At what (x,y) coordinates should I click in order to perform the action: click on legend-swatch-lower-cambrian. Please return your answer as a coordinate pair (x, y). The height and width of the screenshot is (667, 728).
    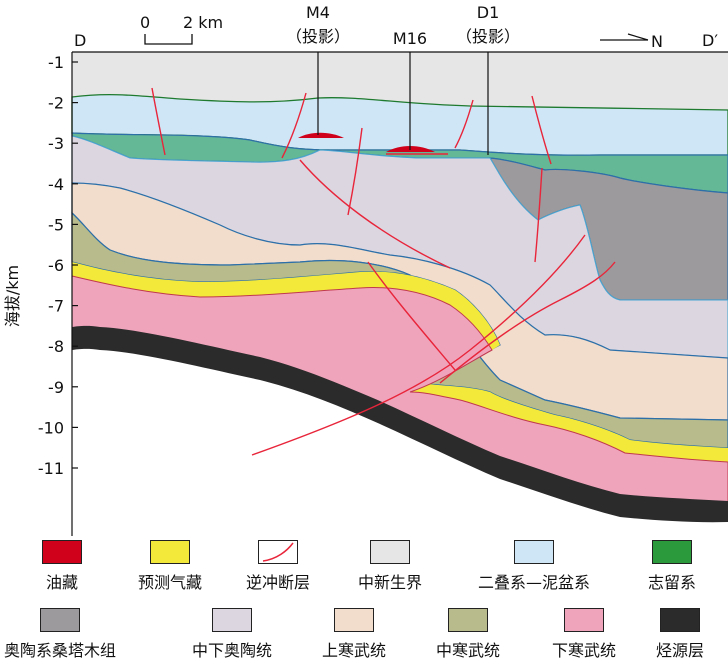
    Looking at the image, I should click on (584, 620).